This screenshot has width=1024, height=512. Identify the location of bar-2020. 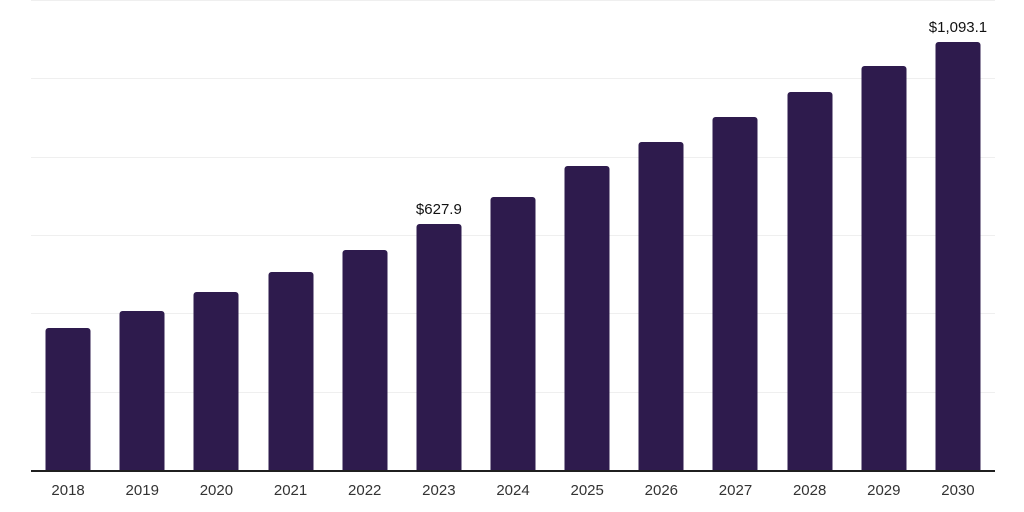
(216, 380).